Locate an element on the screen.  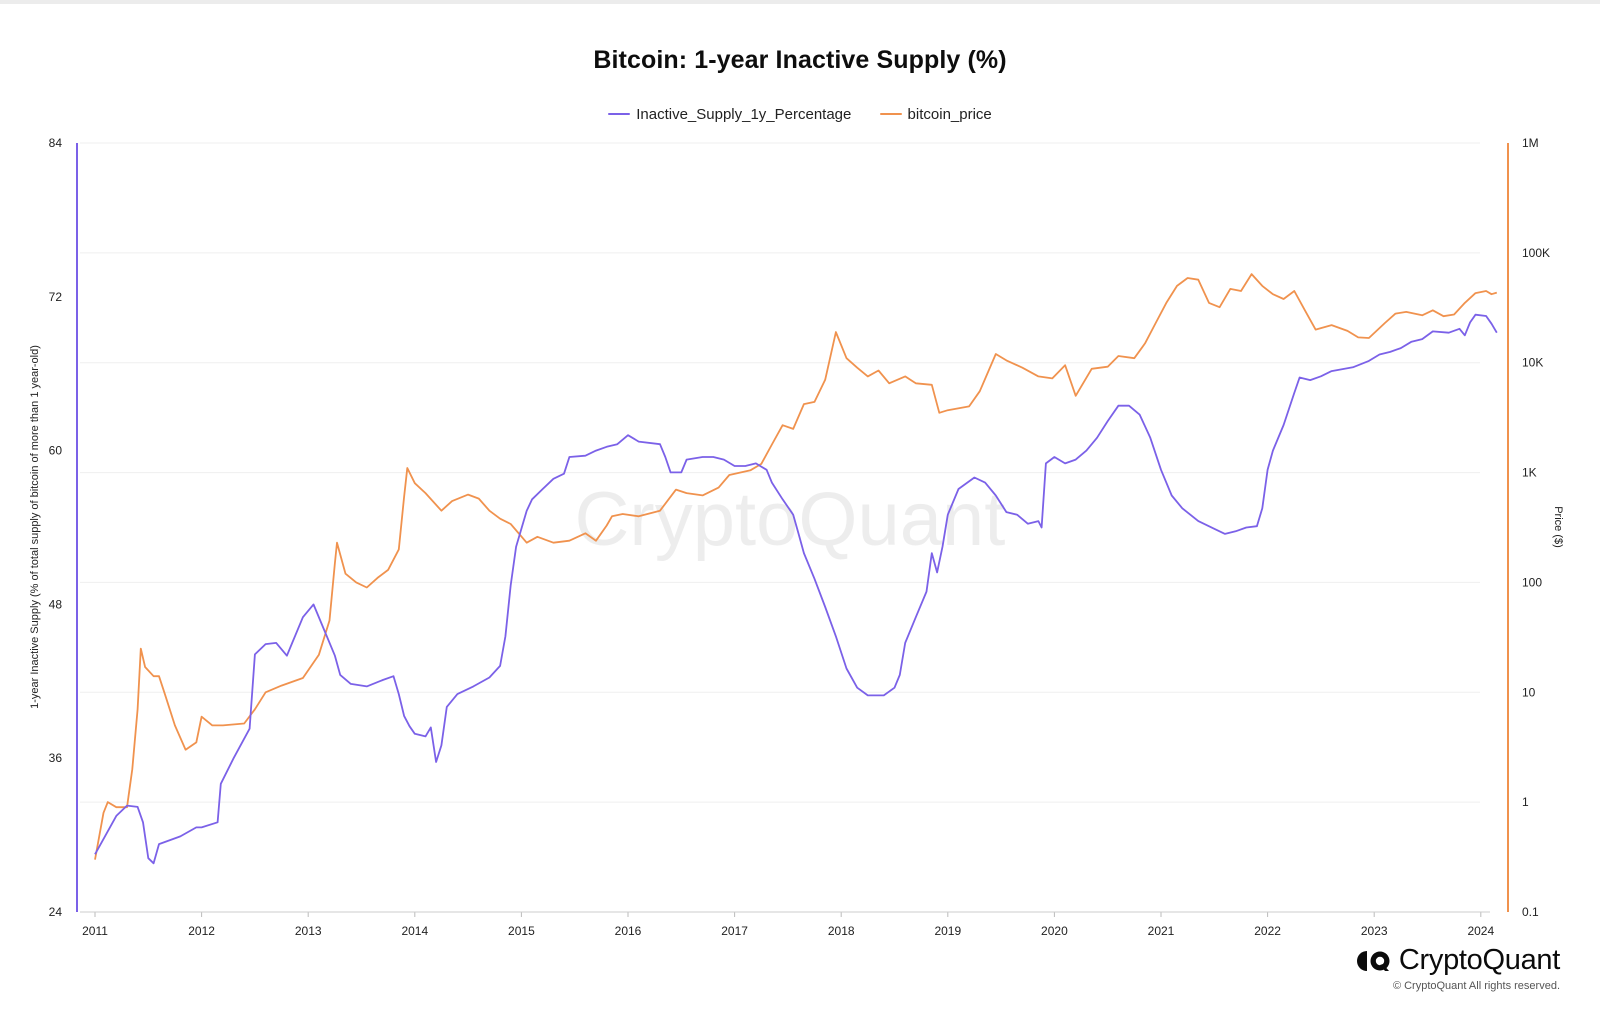
x-tick-label: 2013 is located at coordinates (308, 931).